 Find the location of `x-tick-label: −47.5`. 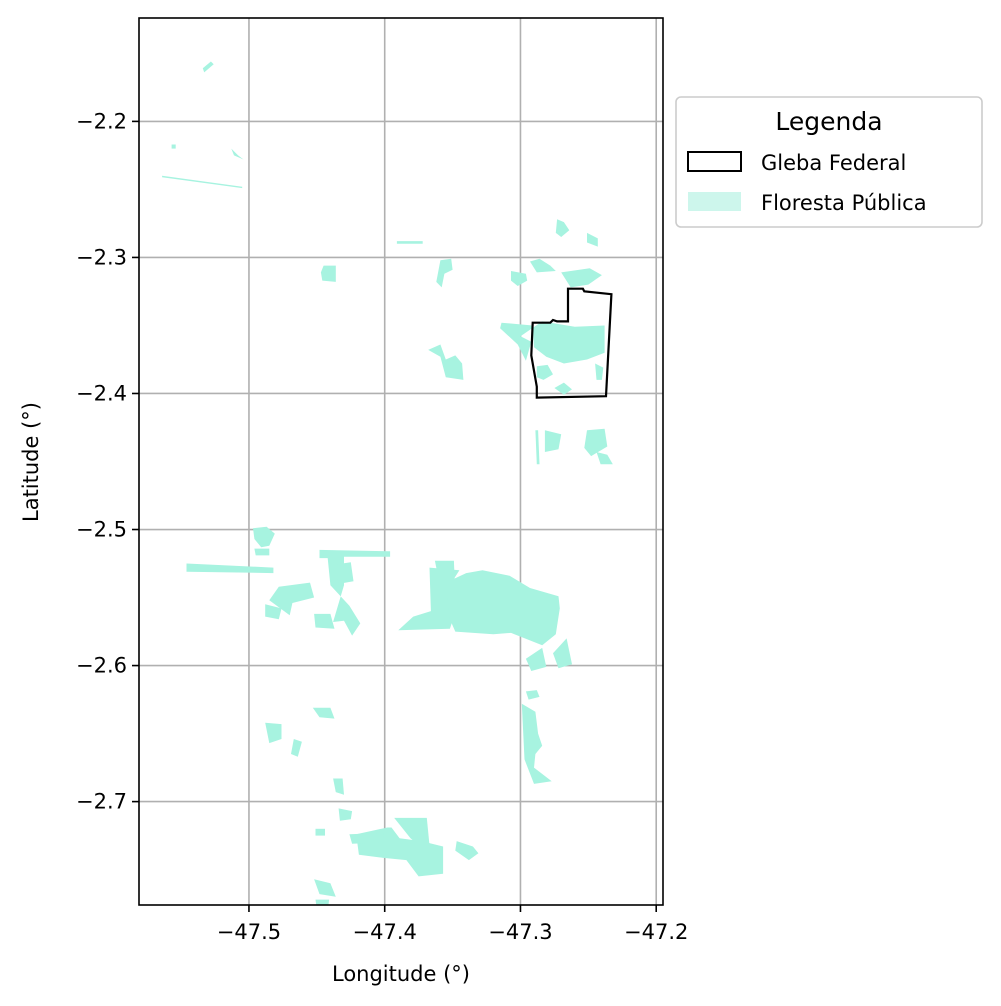

x-tick-label: −47.5 is located at coordinates (249, 932).